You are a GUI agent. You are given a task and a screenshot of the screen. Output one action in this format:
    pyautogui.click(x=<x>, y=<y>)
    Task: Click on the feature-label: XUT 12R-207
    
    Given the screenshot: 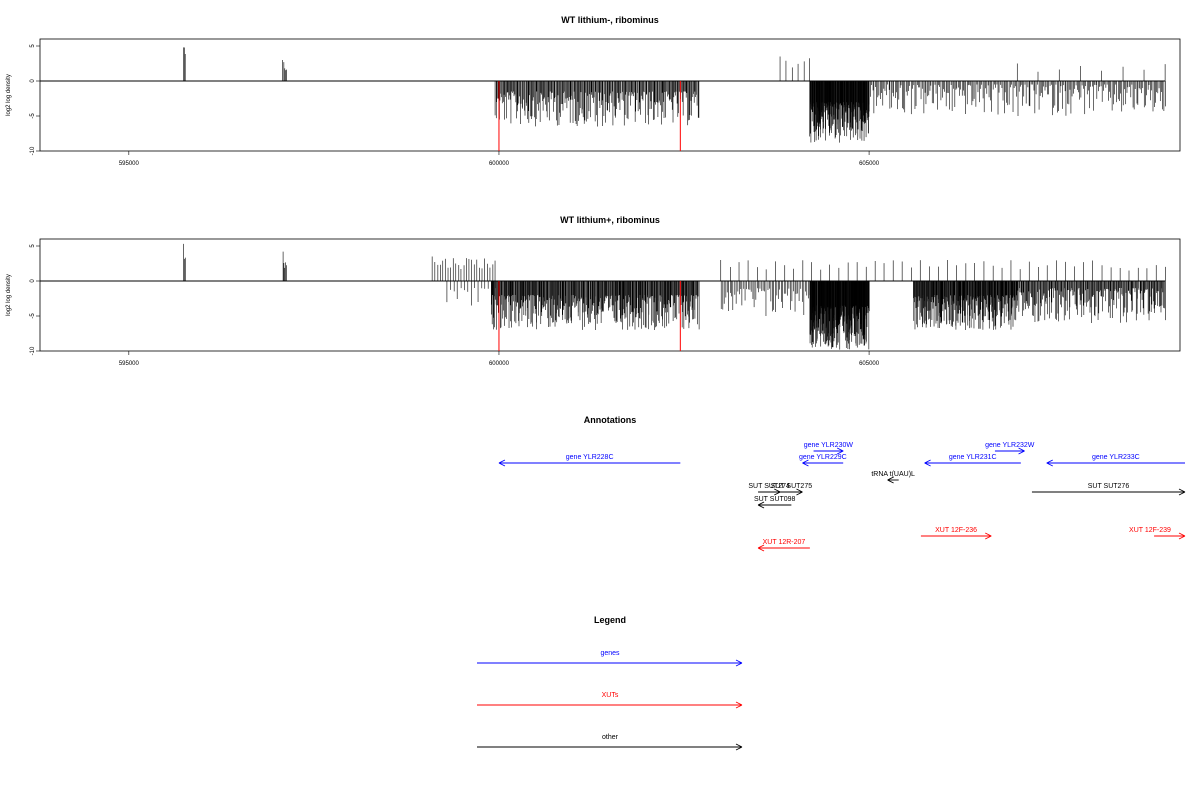 What is the action you would take?
    pyautogui.click(x=784, y=542)
    